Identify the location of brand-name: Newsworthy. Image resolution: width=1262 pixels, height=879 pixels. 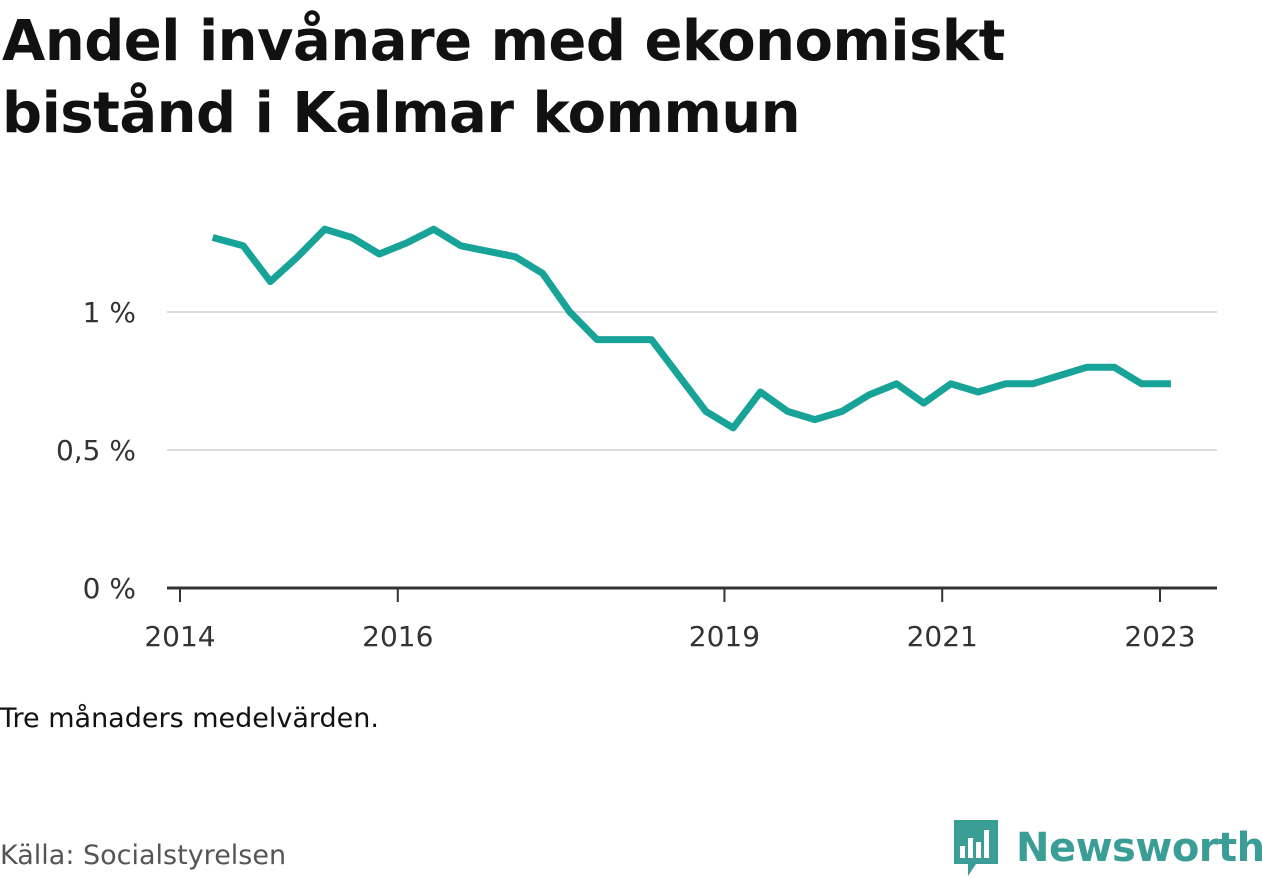
(1139, 848).